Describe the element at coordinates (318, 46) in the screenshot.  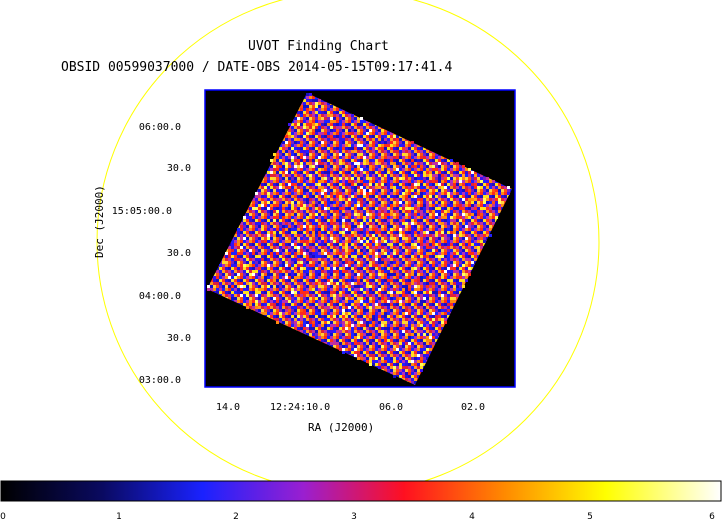
I see `chart-title: UVOT Finding Chart` at that location.